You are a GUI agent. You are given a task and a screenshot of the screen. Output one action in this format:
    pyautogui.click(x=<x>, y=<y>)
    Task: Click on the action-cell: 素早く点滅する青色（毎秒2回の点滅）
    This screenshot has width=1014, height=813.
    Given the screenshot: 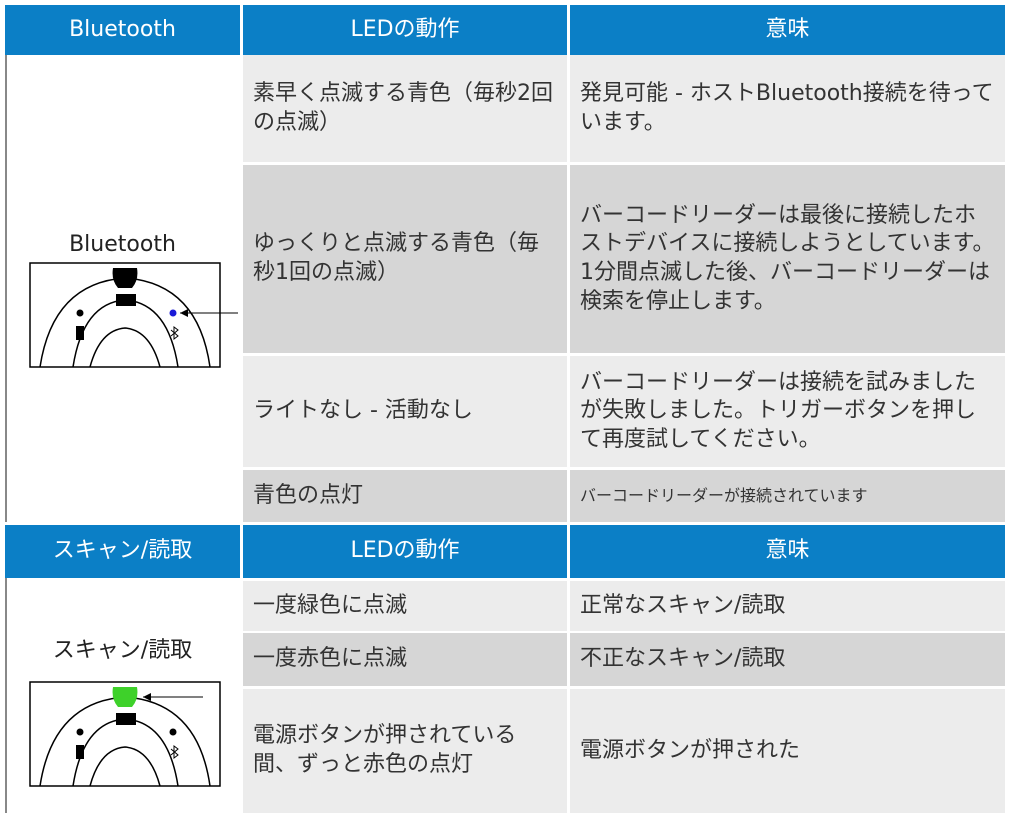 What is the action you would take?
    pyautogui.click(x=405, y=108)
    